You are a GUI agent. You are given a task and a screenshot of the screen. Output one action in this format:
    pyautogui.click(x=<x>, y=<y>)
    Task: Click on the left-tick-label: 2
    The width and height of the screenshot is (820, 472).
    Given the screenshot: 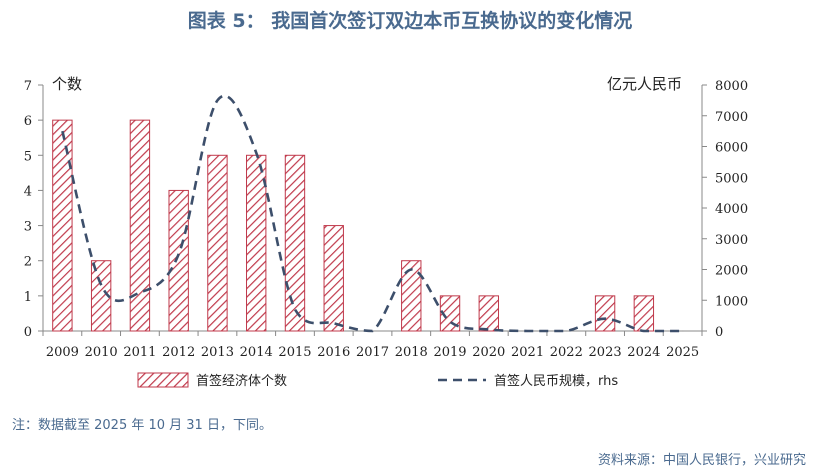 What is the action you would take?
    pyautogui.click(x=28, y=262)
    